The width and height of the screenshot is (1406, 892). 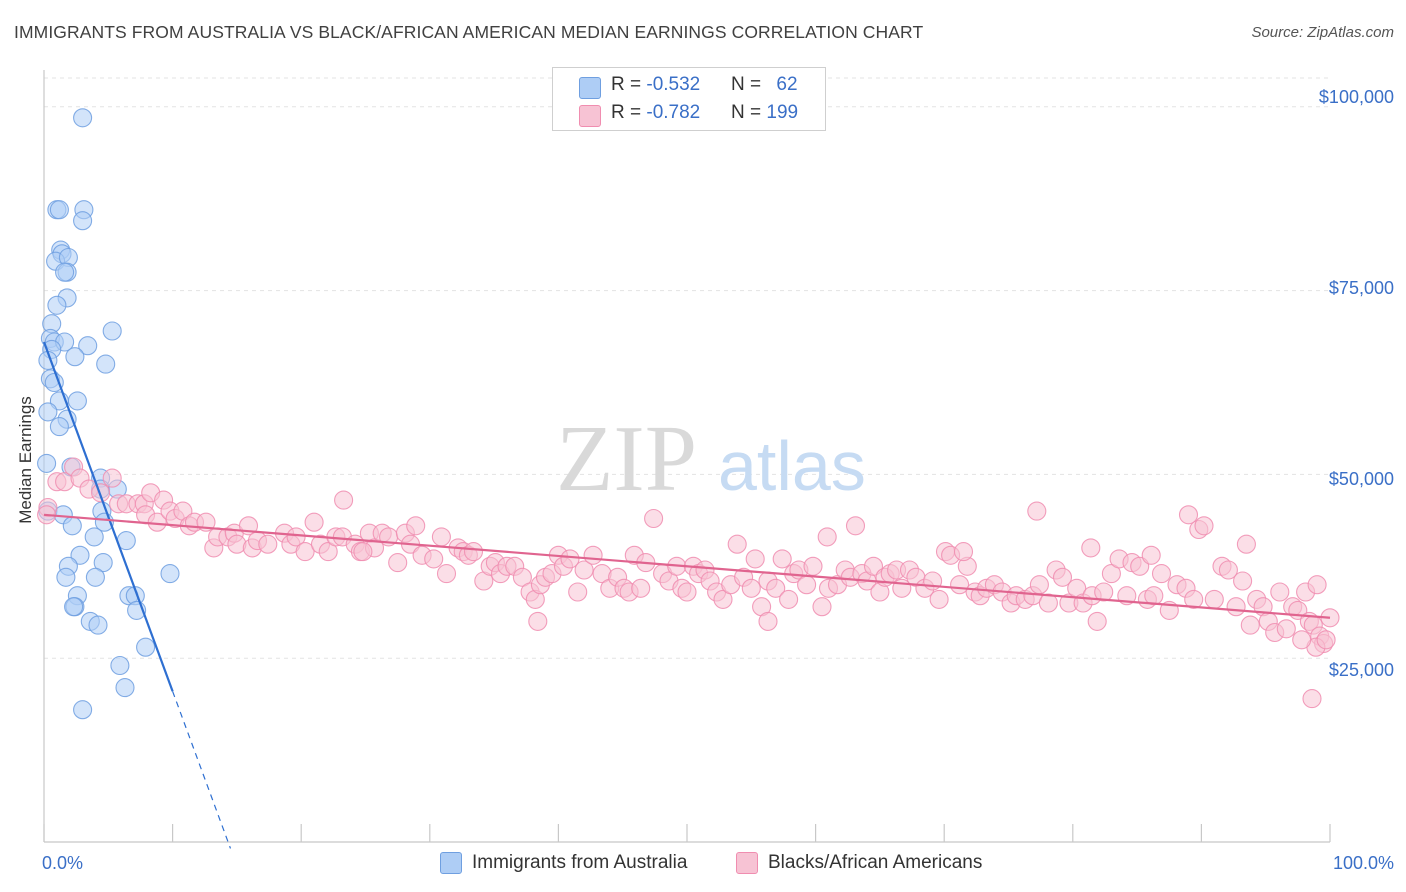 I want to click on x-tick-label-min: 0.0%, so click(x=63, y=863).